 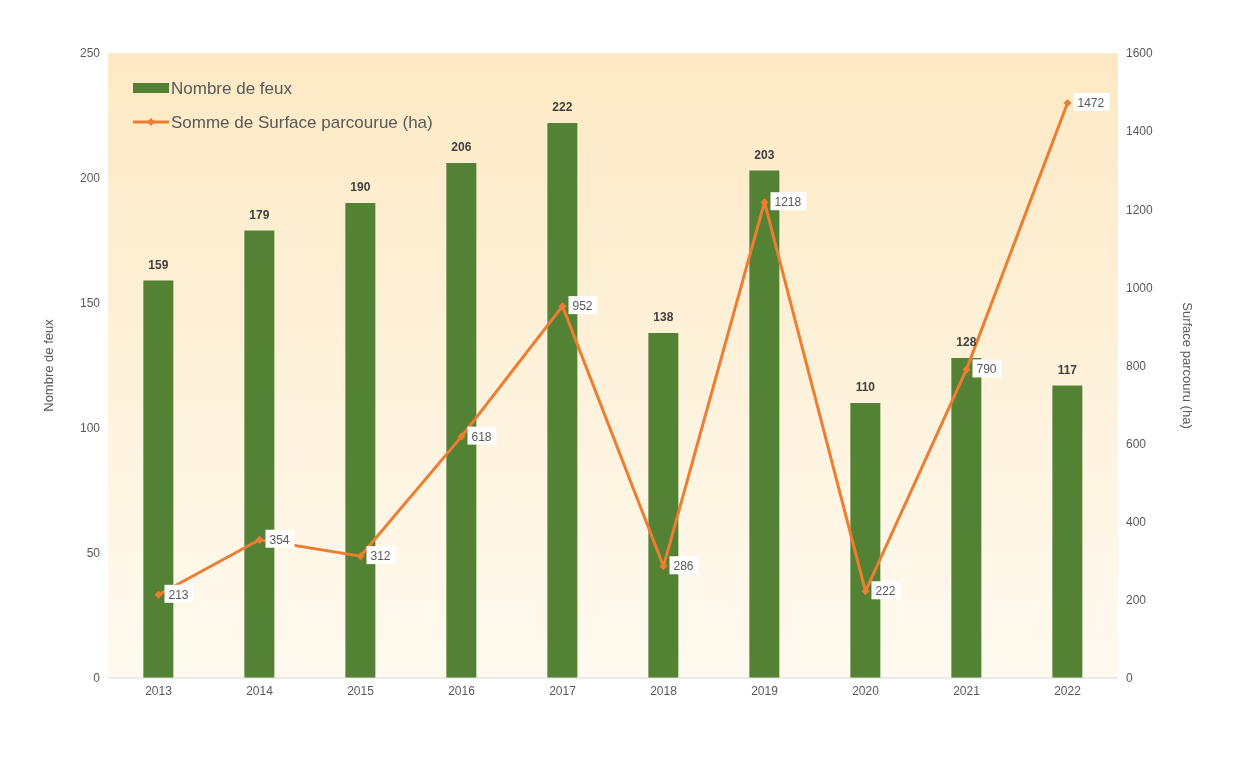 I want to click on y-axis-title: Nombre de feux, so click(x=48, y=365).